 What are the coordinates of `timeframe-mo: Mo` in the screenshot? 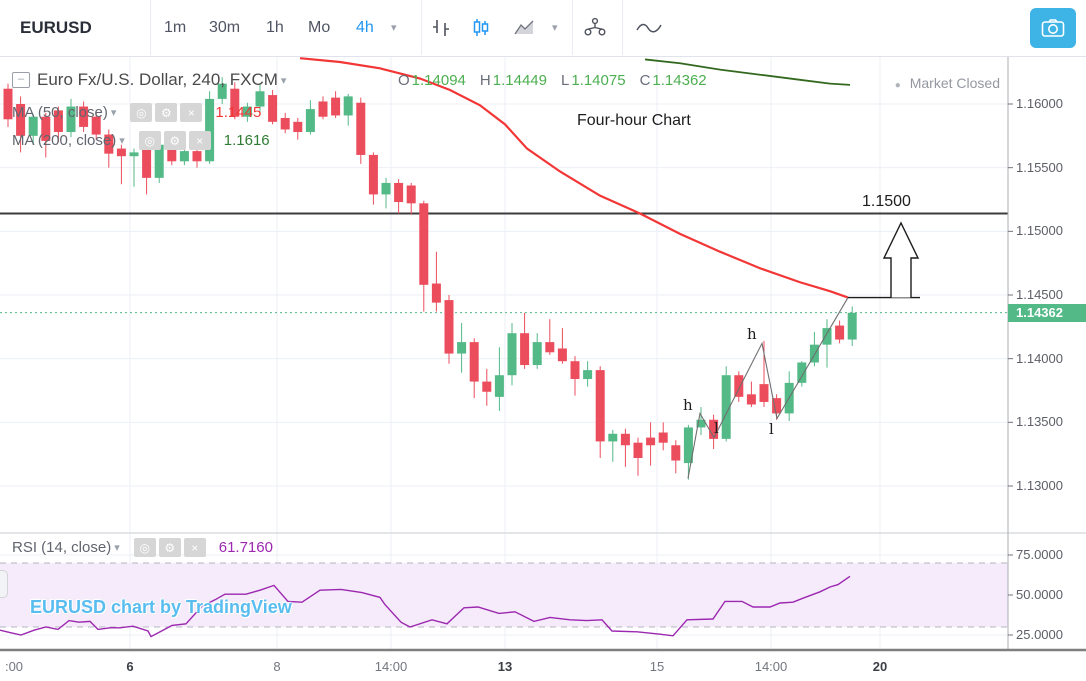 It's located at (319, 27).